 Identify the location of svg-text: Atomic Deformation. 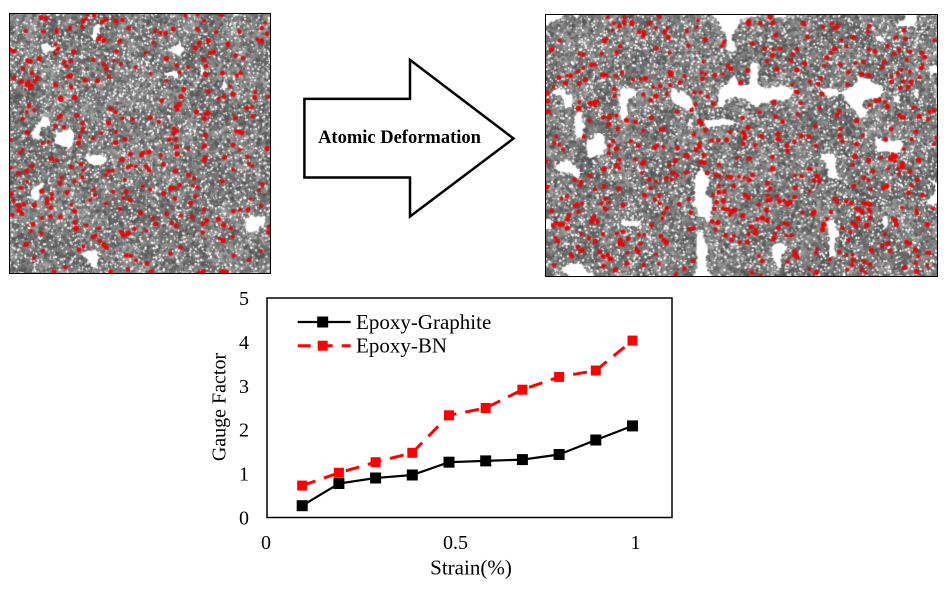
(400, 138).